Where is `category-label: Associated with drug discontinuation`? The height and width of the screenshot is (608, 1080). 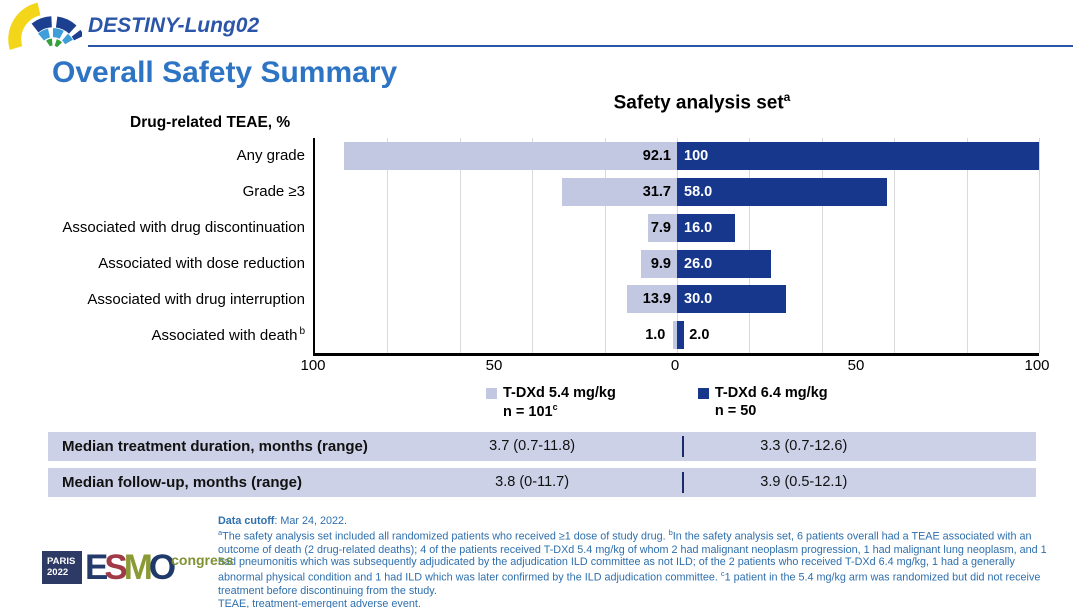
category-label: Associated with drug discontinuation is located at coordinates (183, 228).